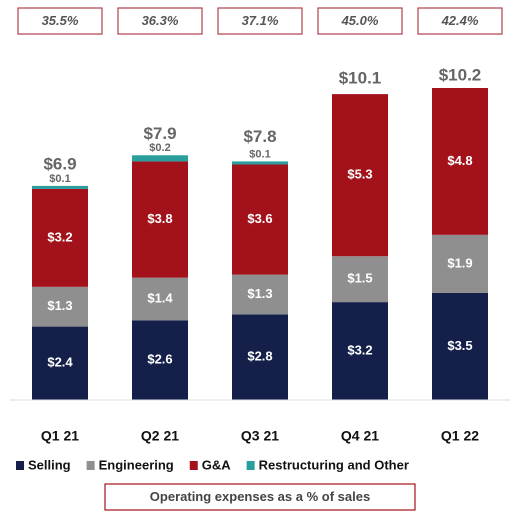 The image size is (512, 516). What do you see at coordinates (334, 464) in the screenshot?
I see `legend-label: Restructuring and Other` at bounding box center [334, 464].